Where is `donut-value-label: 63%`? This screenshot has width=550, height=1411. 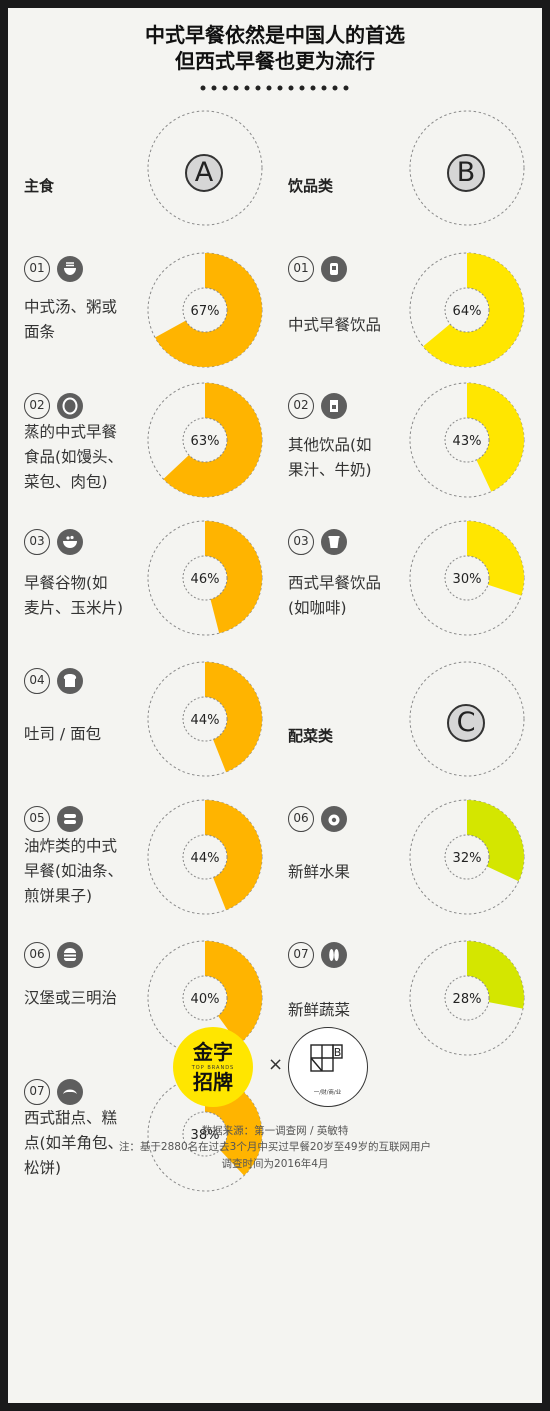 donut-value-label: 63% is located at coordinates (205, 441).